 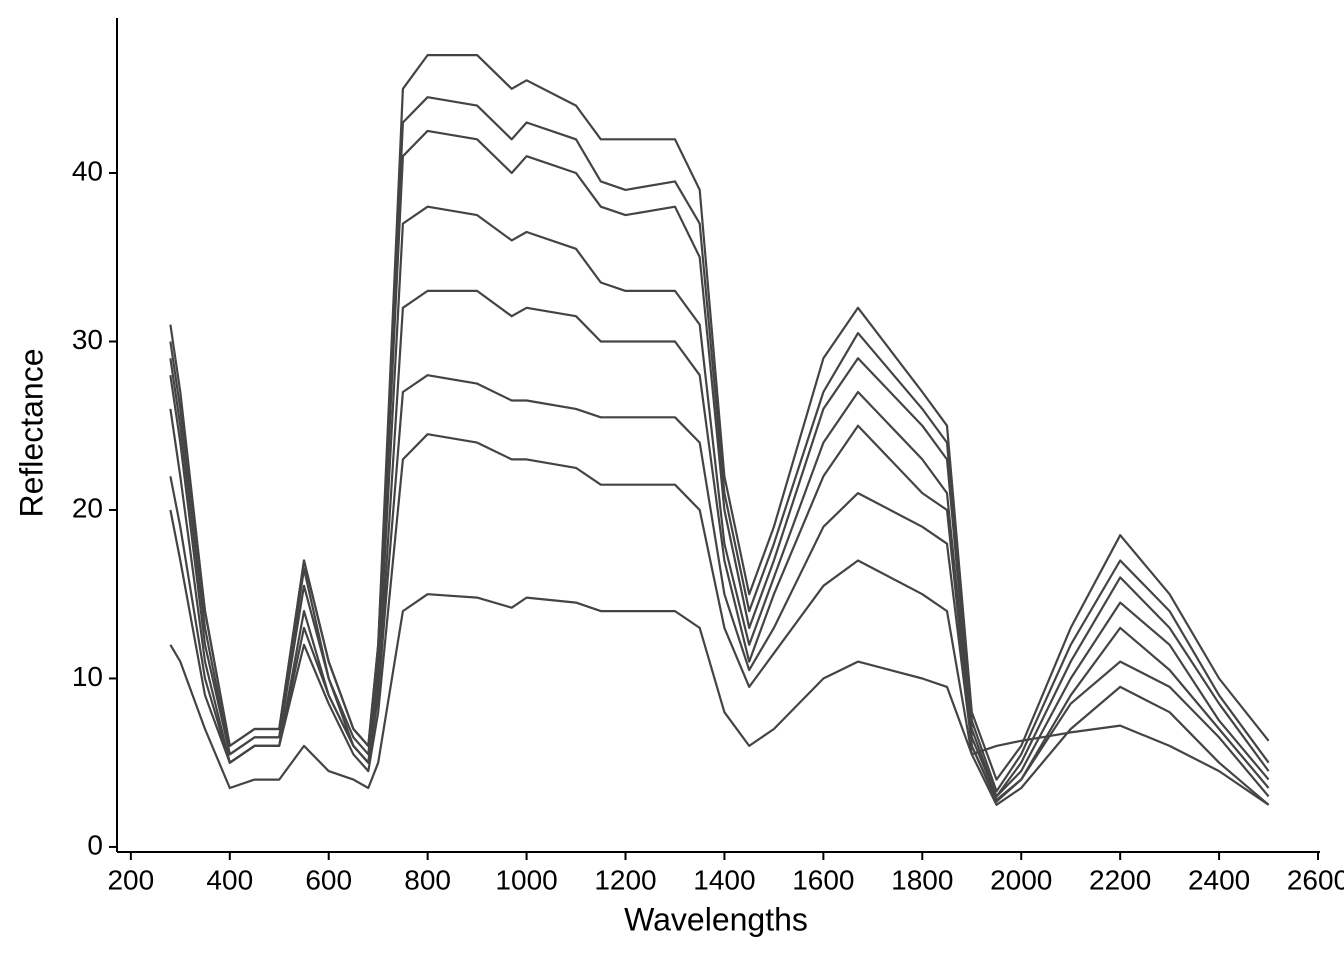 What do you see at coordinates (1219, 879) in the screenshot?
I see `x-tick-label: 2400` at bounding box center [1219, 879].